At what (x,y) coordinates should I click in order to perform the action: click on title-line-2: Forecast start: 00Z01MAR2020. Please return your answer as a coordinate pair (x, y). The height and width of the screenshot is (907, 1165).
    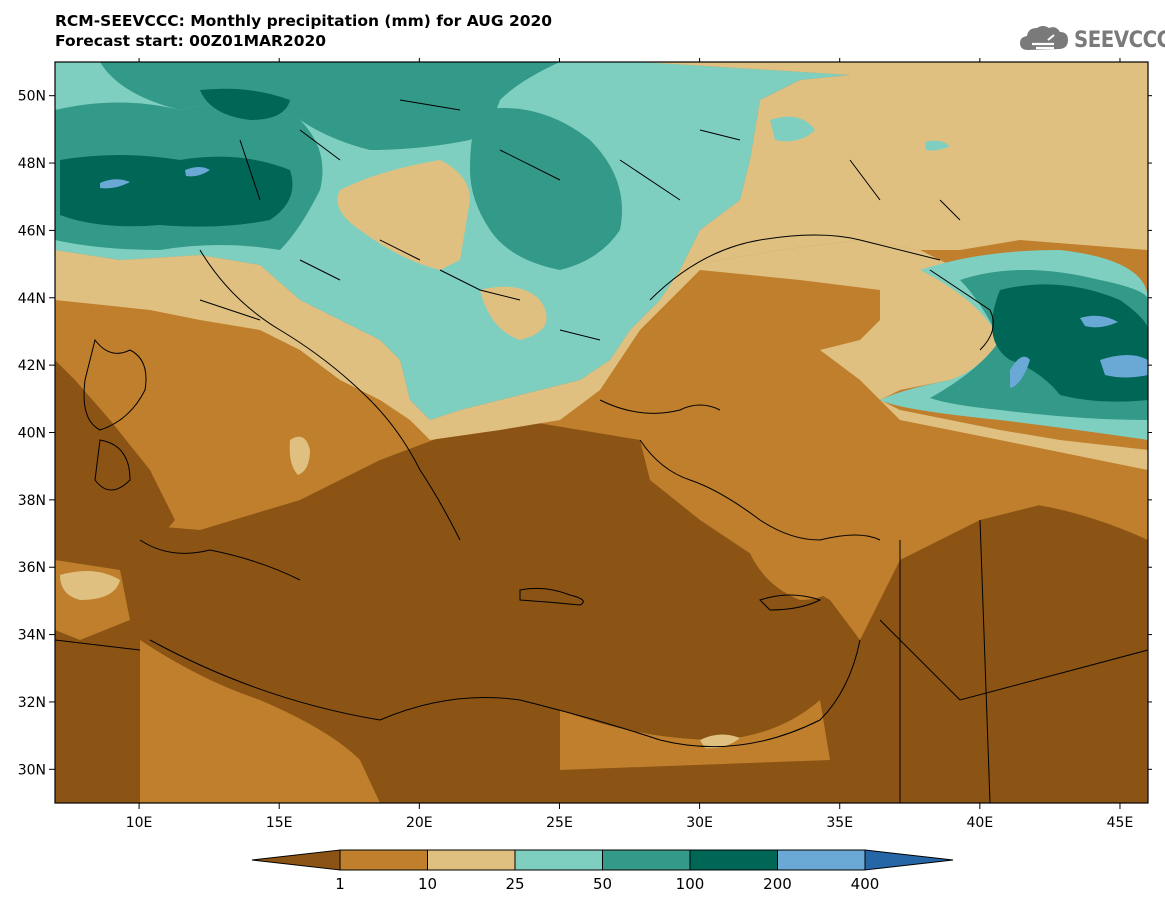
    Looking at the image, I should click on (191, 41).